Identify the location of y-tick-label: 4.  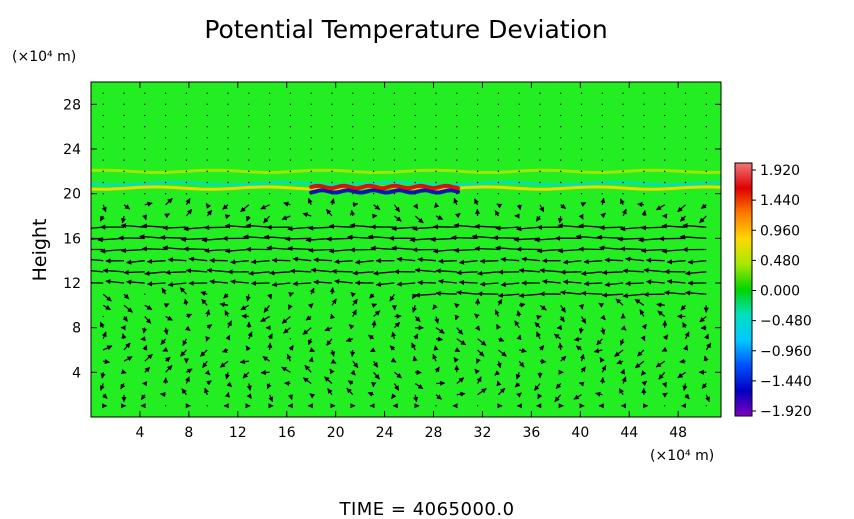
(76, 373).